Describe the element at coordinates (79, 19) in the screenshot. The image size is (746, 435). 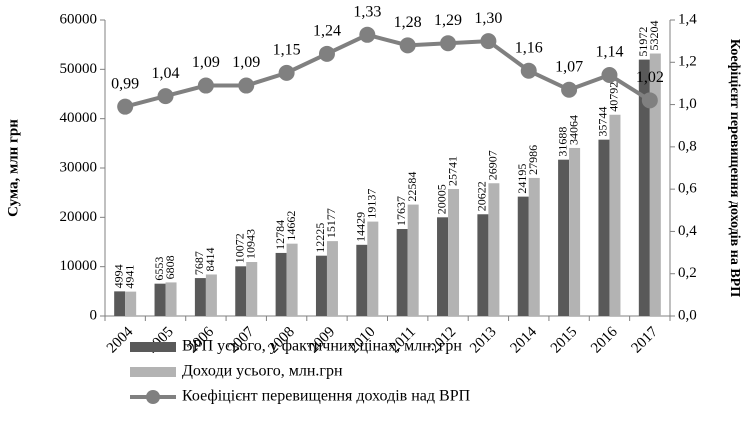
I see `y-tick-label: 60000` at that location.